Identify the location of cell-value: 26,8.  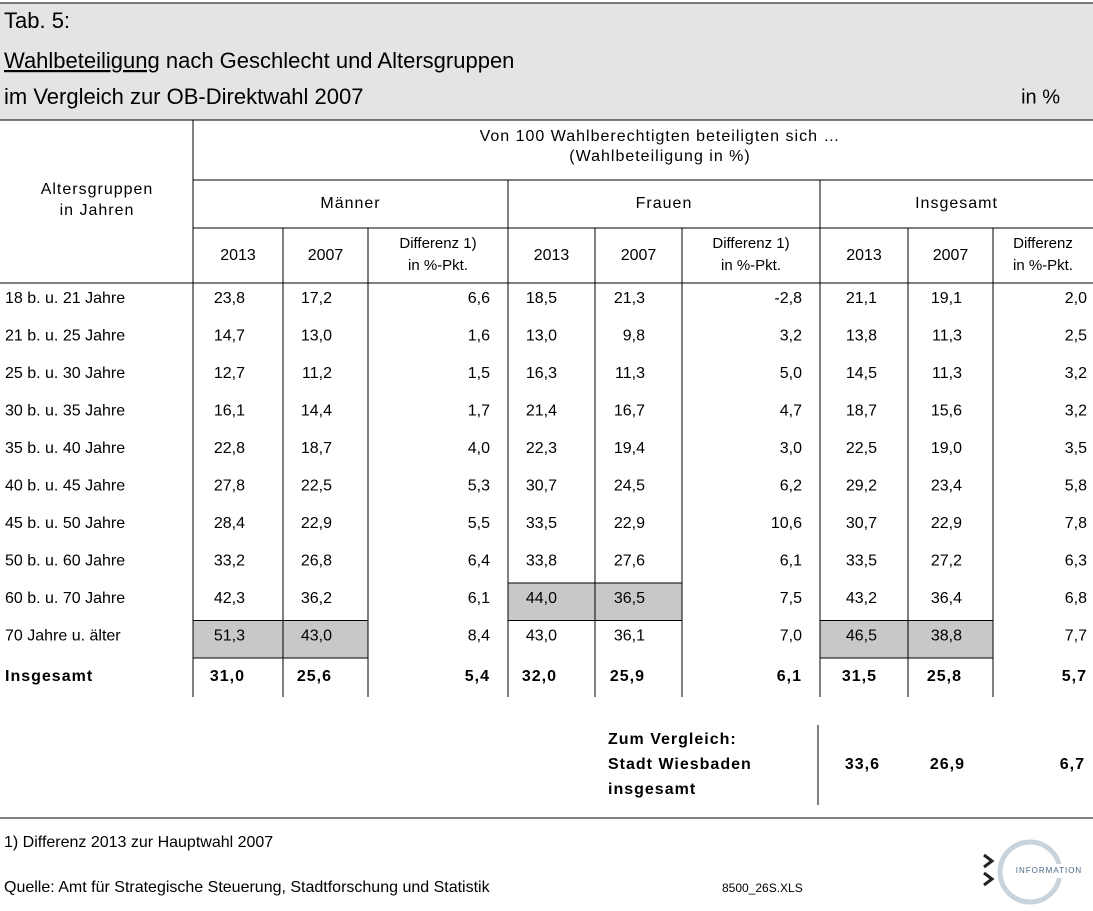
(316, 560).